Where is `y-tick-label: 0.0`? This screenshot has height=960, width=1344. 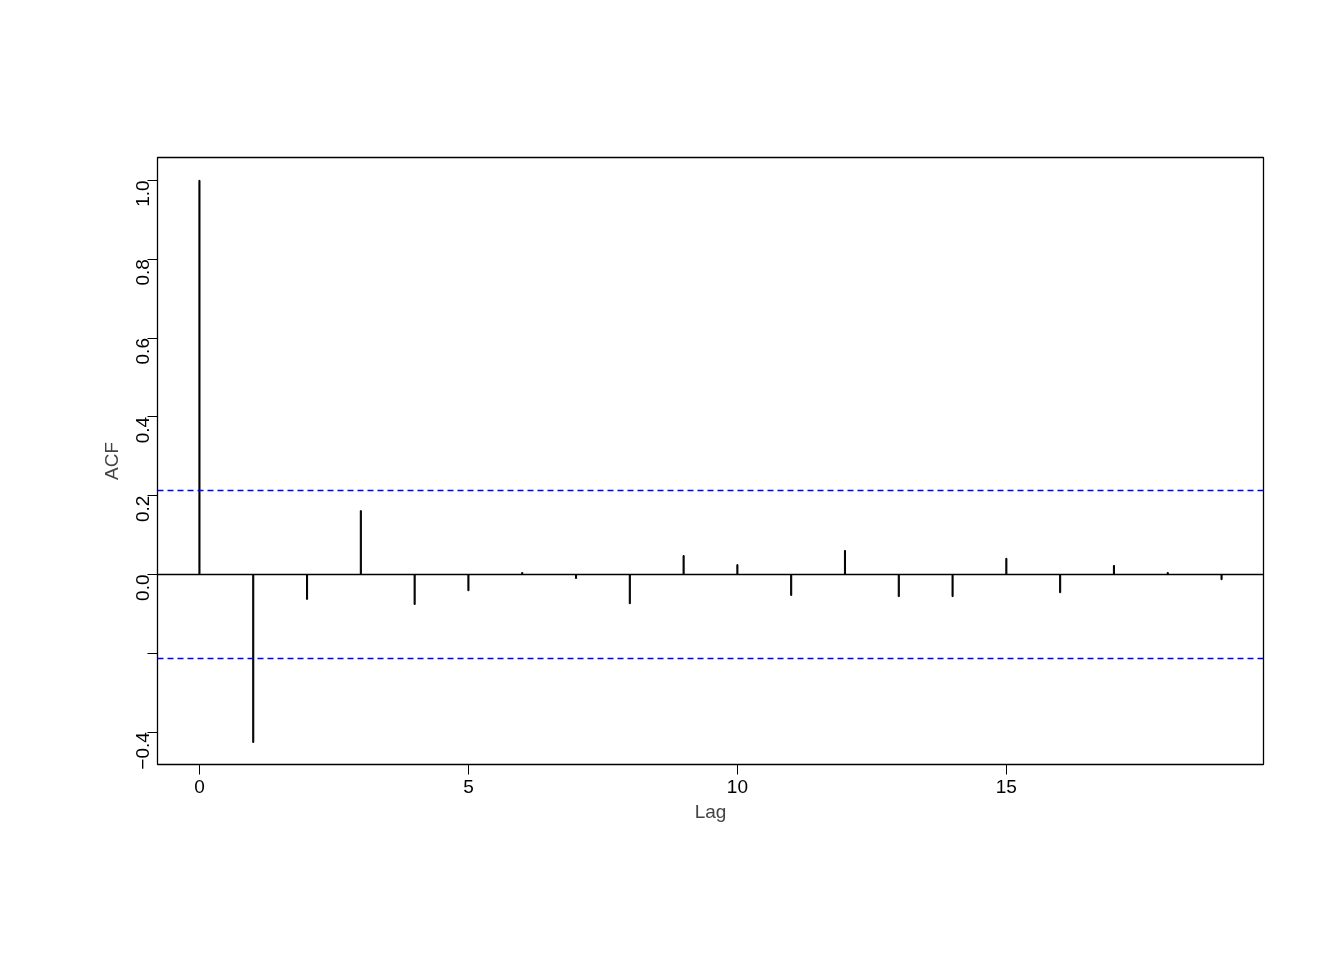 y-tick-label: 0.0 is located at coordinates (142, 587).